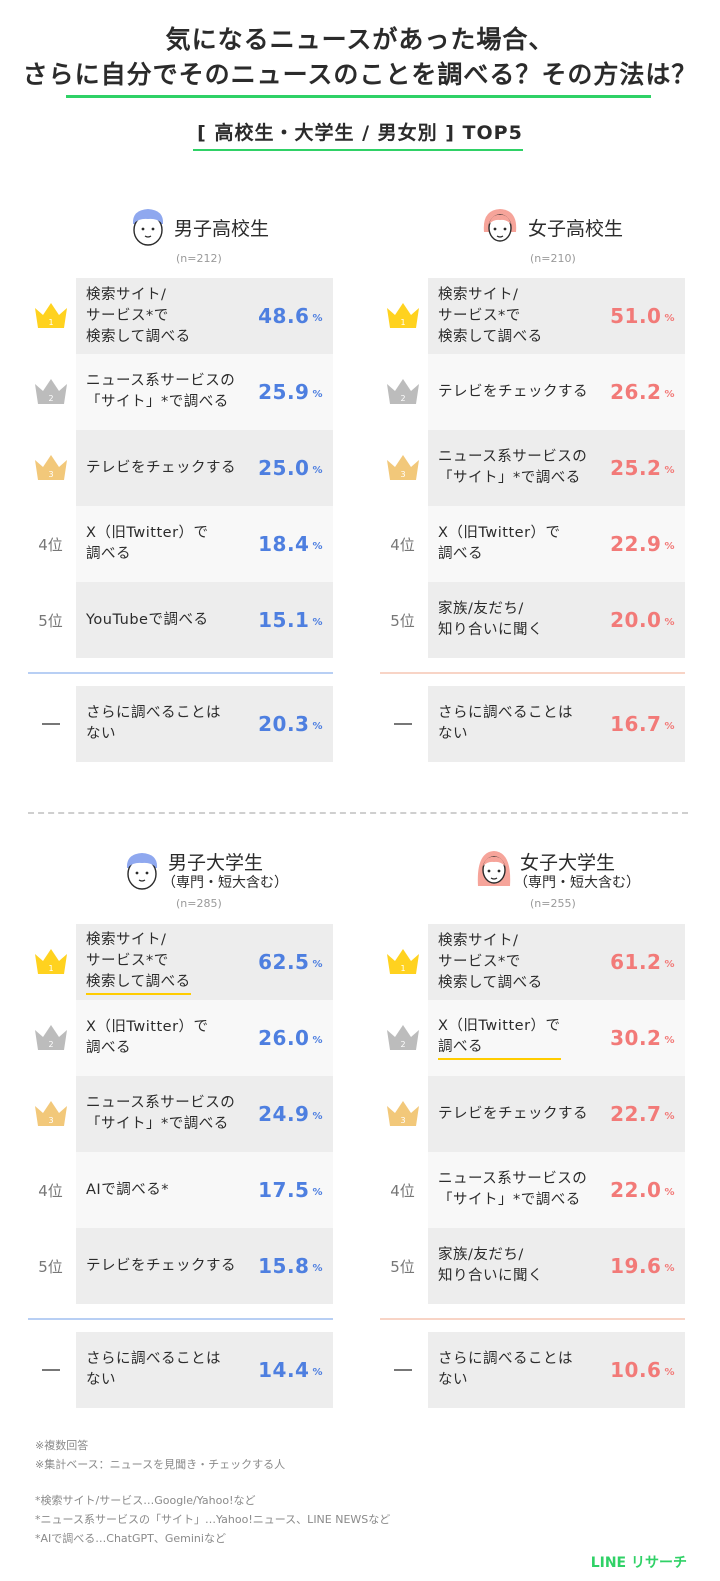 The image size is (720, 1581). I want to click on answer-label: 家族/友だち/ 知り合いに聞く, so click(523, 1266).